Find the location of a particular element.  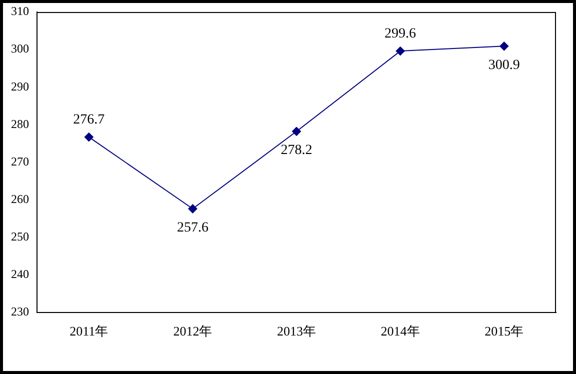

x-tick-label: 2012年 is located at coordinates (192, 331).